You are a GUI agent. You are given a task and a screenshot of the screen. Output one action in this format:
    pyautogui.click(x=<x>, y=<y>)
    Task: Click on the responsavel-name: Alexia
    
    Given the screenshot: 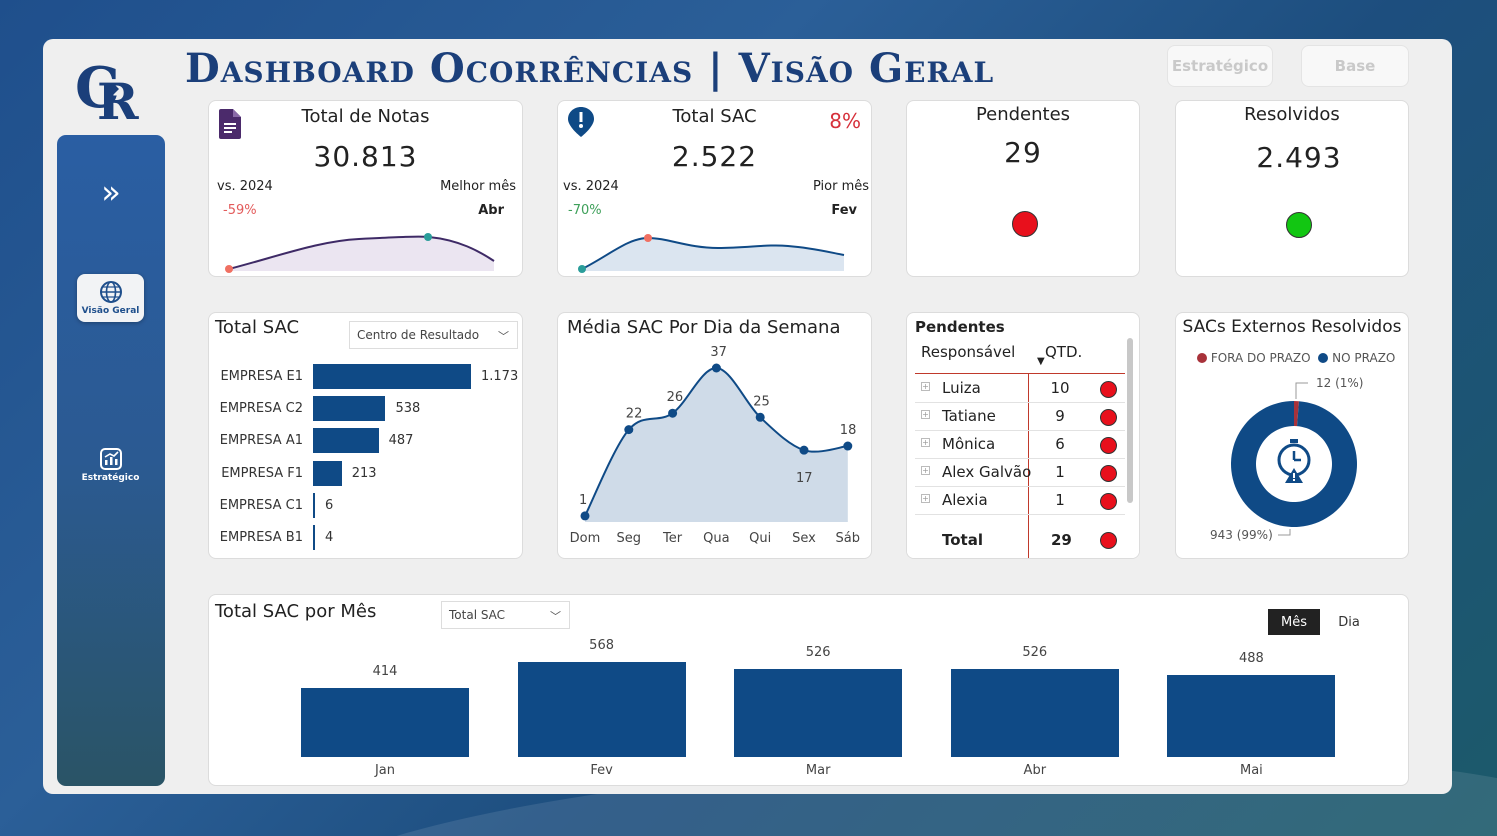 What is the action you would take?
    pyautogui.click(x=965, y=500)
    